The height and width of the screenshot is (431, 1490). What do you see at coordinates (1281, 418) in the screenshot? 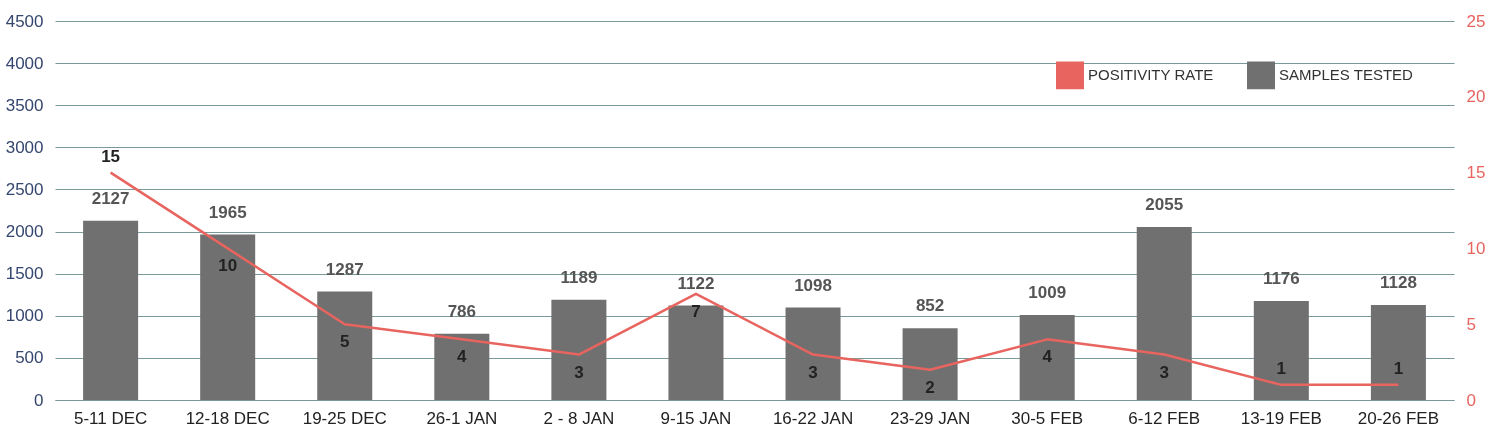
I see `x-tick-label: 13-19 FEB` at bounding box center [1281, 418].